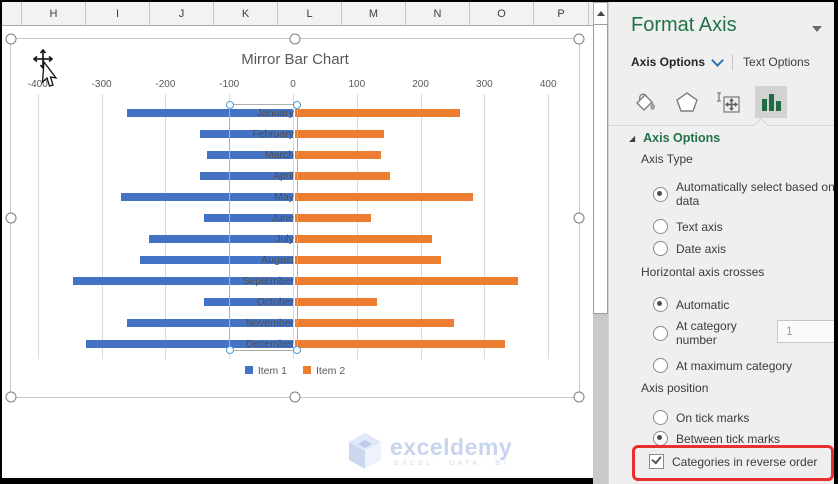 This screenshot has width=838, height=484. I want to click on column-header-N: N, so click(438, 13).